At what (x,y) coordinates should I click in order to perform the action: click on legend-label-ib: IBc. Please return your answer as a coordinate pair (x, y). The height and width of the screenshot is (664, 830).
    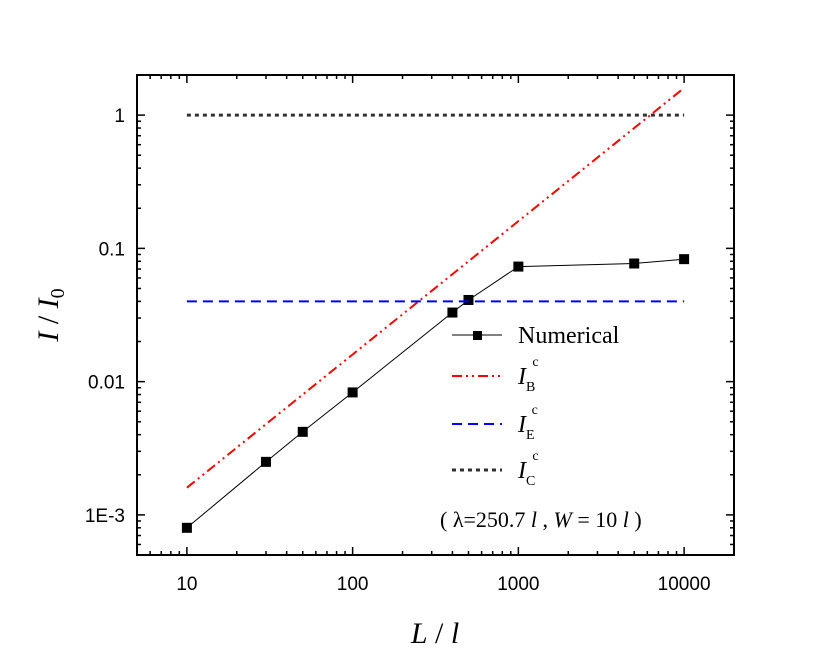
    Looking at the image, I should click on (528, 375).